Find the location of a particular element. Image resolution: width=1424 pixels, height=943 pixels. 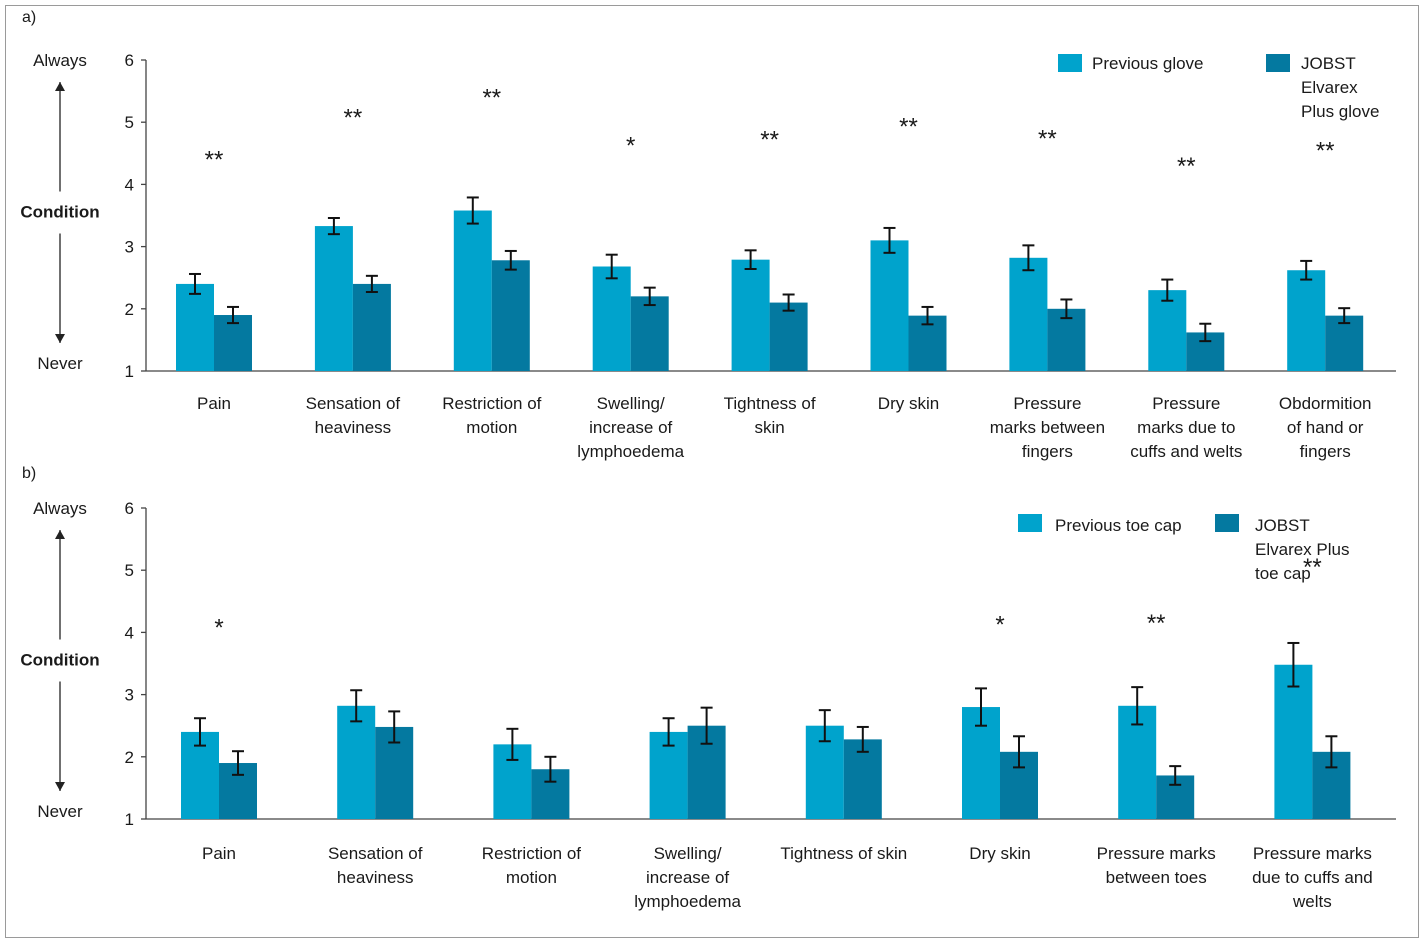

category-label: of hand or is located at coordinates (1325, 427).